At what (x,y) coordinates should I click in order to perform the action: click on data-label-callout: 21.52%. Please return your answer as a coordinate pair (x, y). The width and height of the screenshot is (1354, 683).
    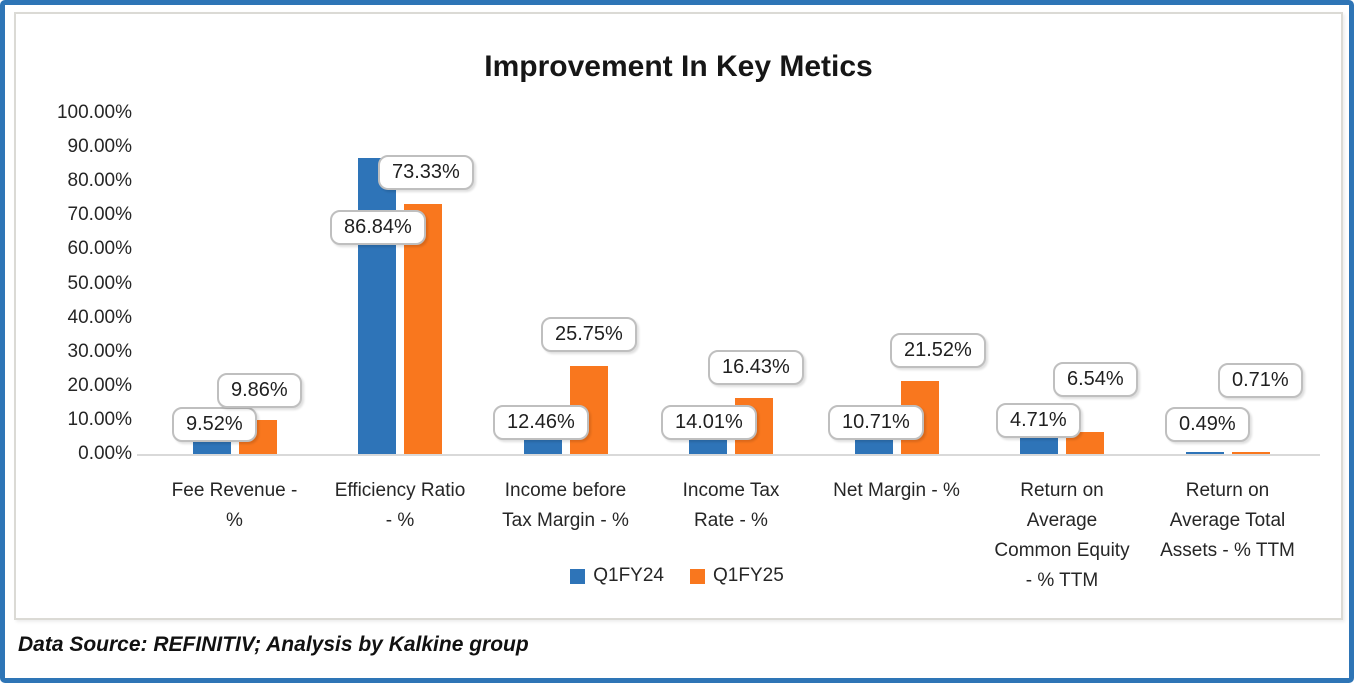
    Looking at the image, I should click on (938, 350).